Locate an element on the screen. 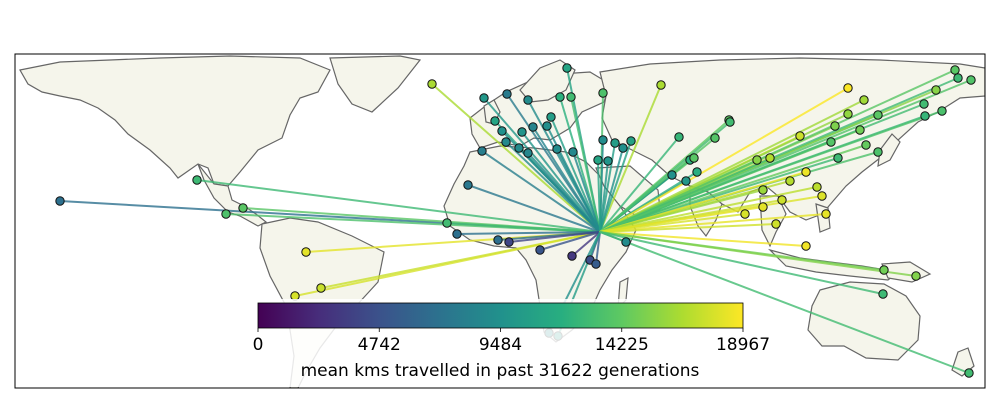 This screenshot has height=400, width=1000. landmass-scandinavia is located at coordinates (547, 81).